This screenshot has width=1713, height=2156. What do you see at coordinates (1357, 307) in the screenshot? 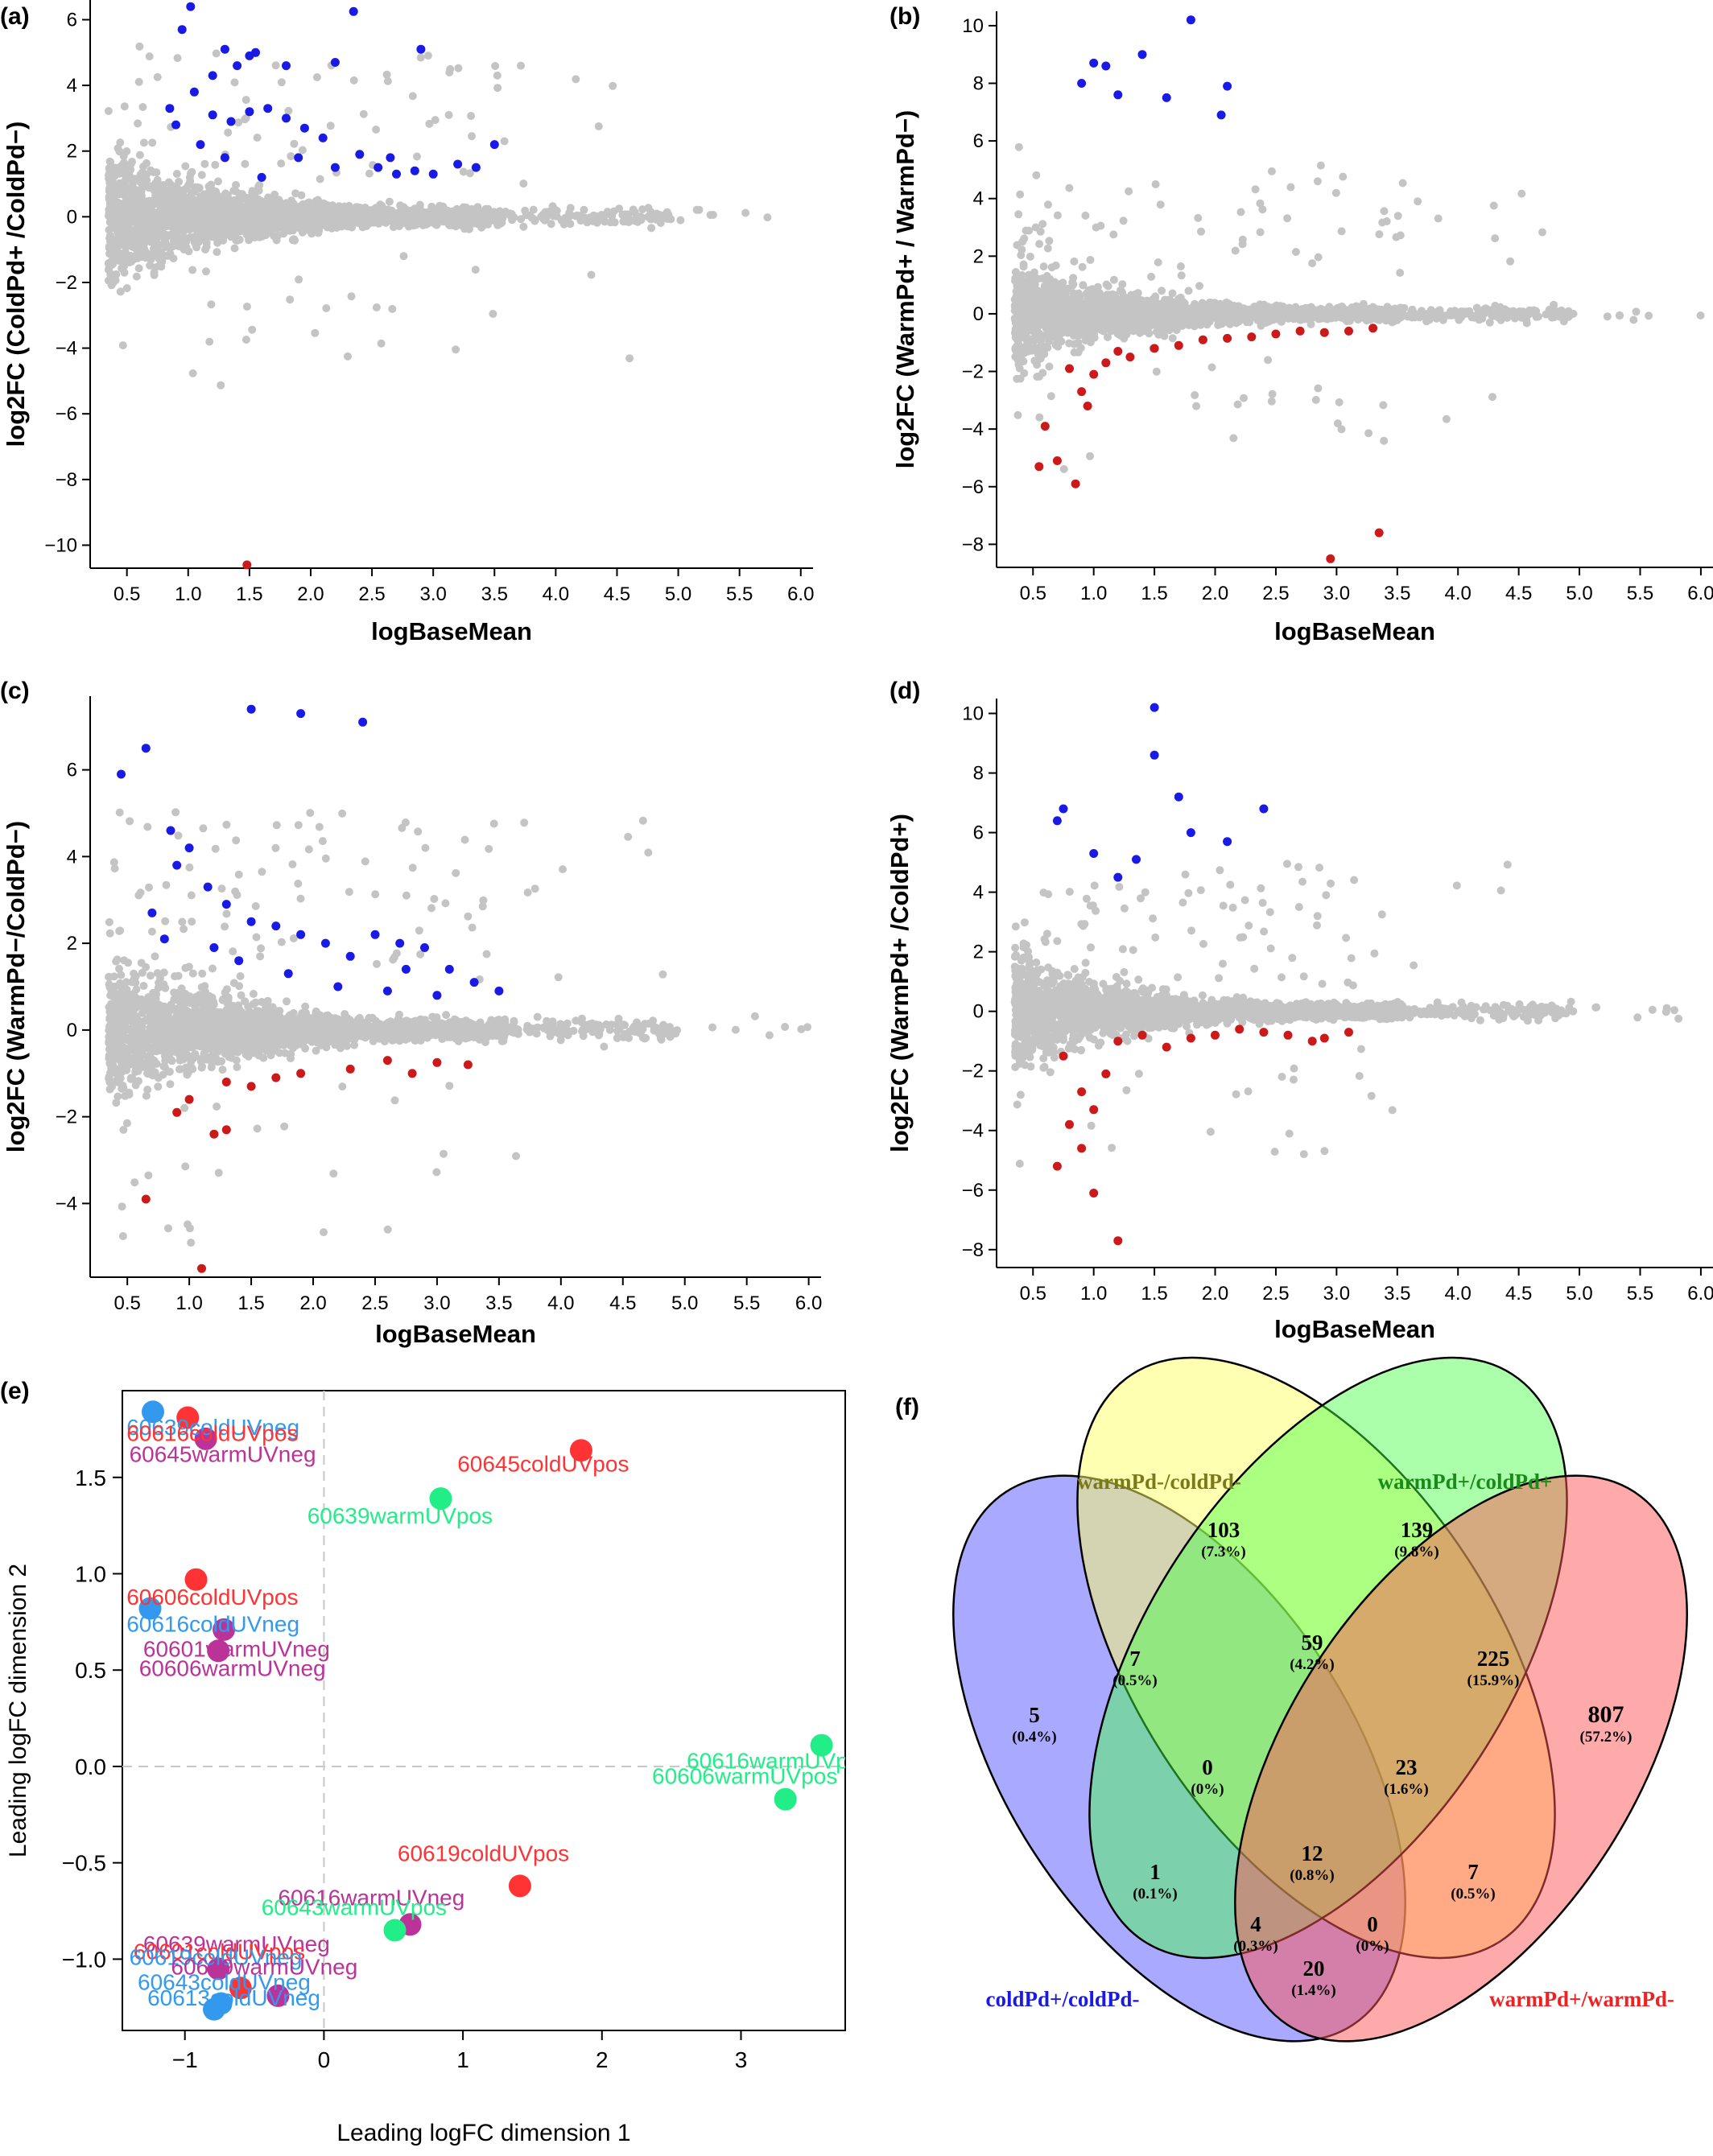
I see `nonsignificant-points` at bounding box center [1357, 307].